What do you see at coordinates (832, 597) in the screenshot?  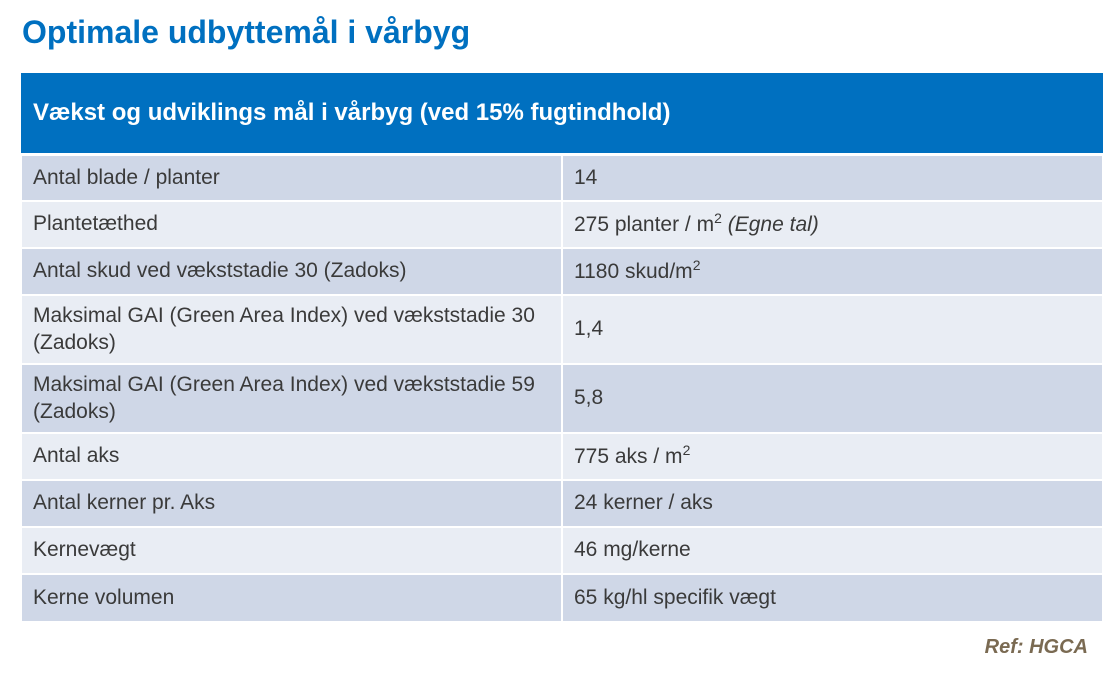 I see `row-value-cell: 65 kg/hl specifik vægt` at bounding box center [832, 597].